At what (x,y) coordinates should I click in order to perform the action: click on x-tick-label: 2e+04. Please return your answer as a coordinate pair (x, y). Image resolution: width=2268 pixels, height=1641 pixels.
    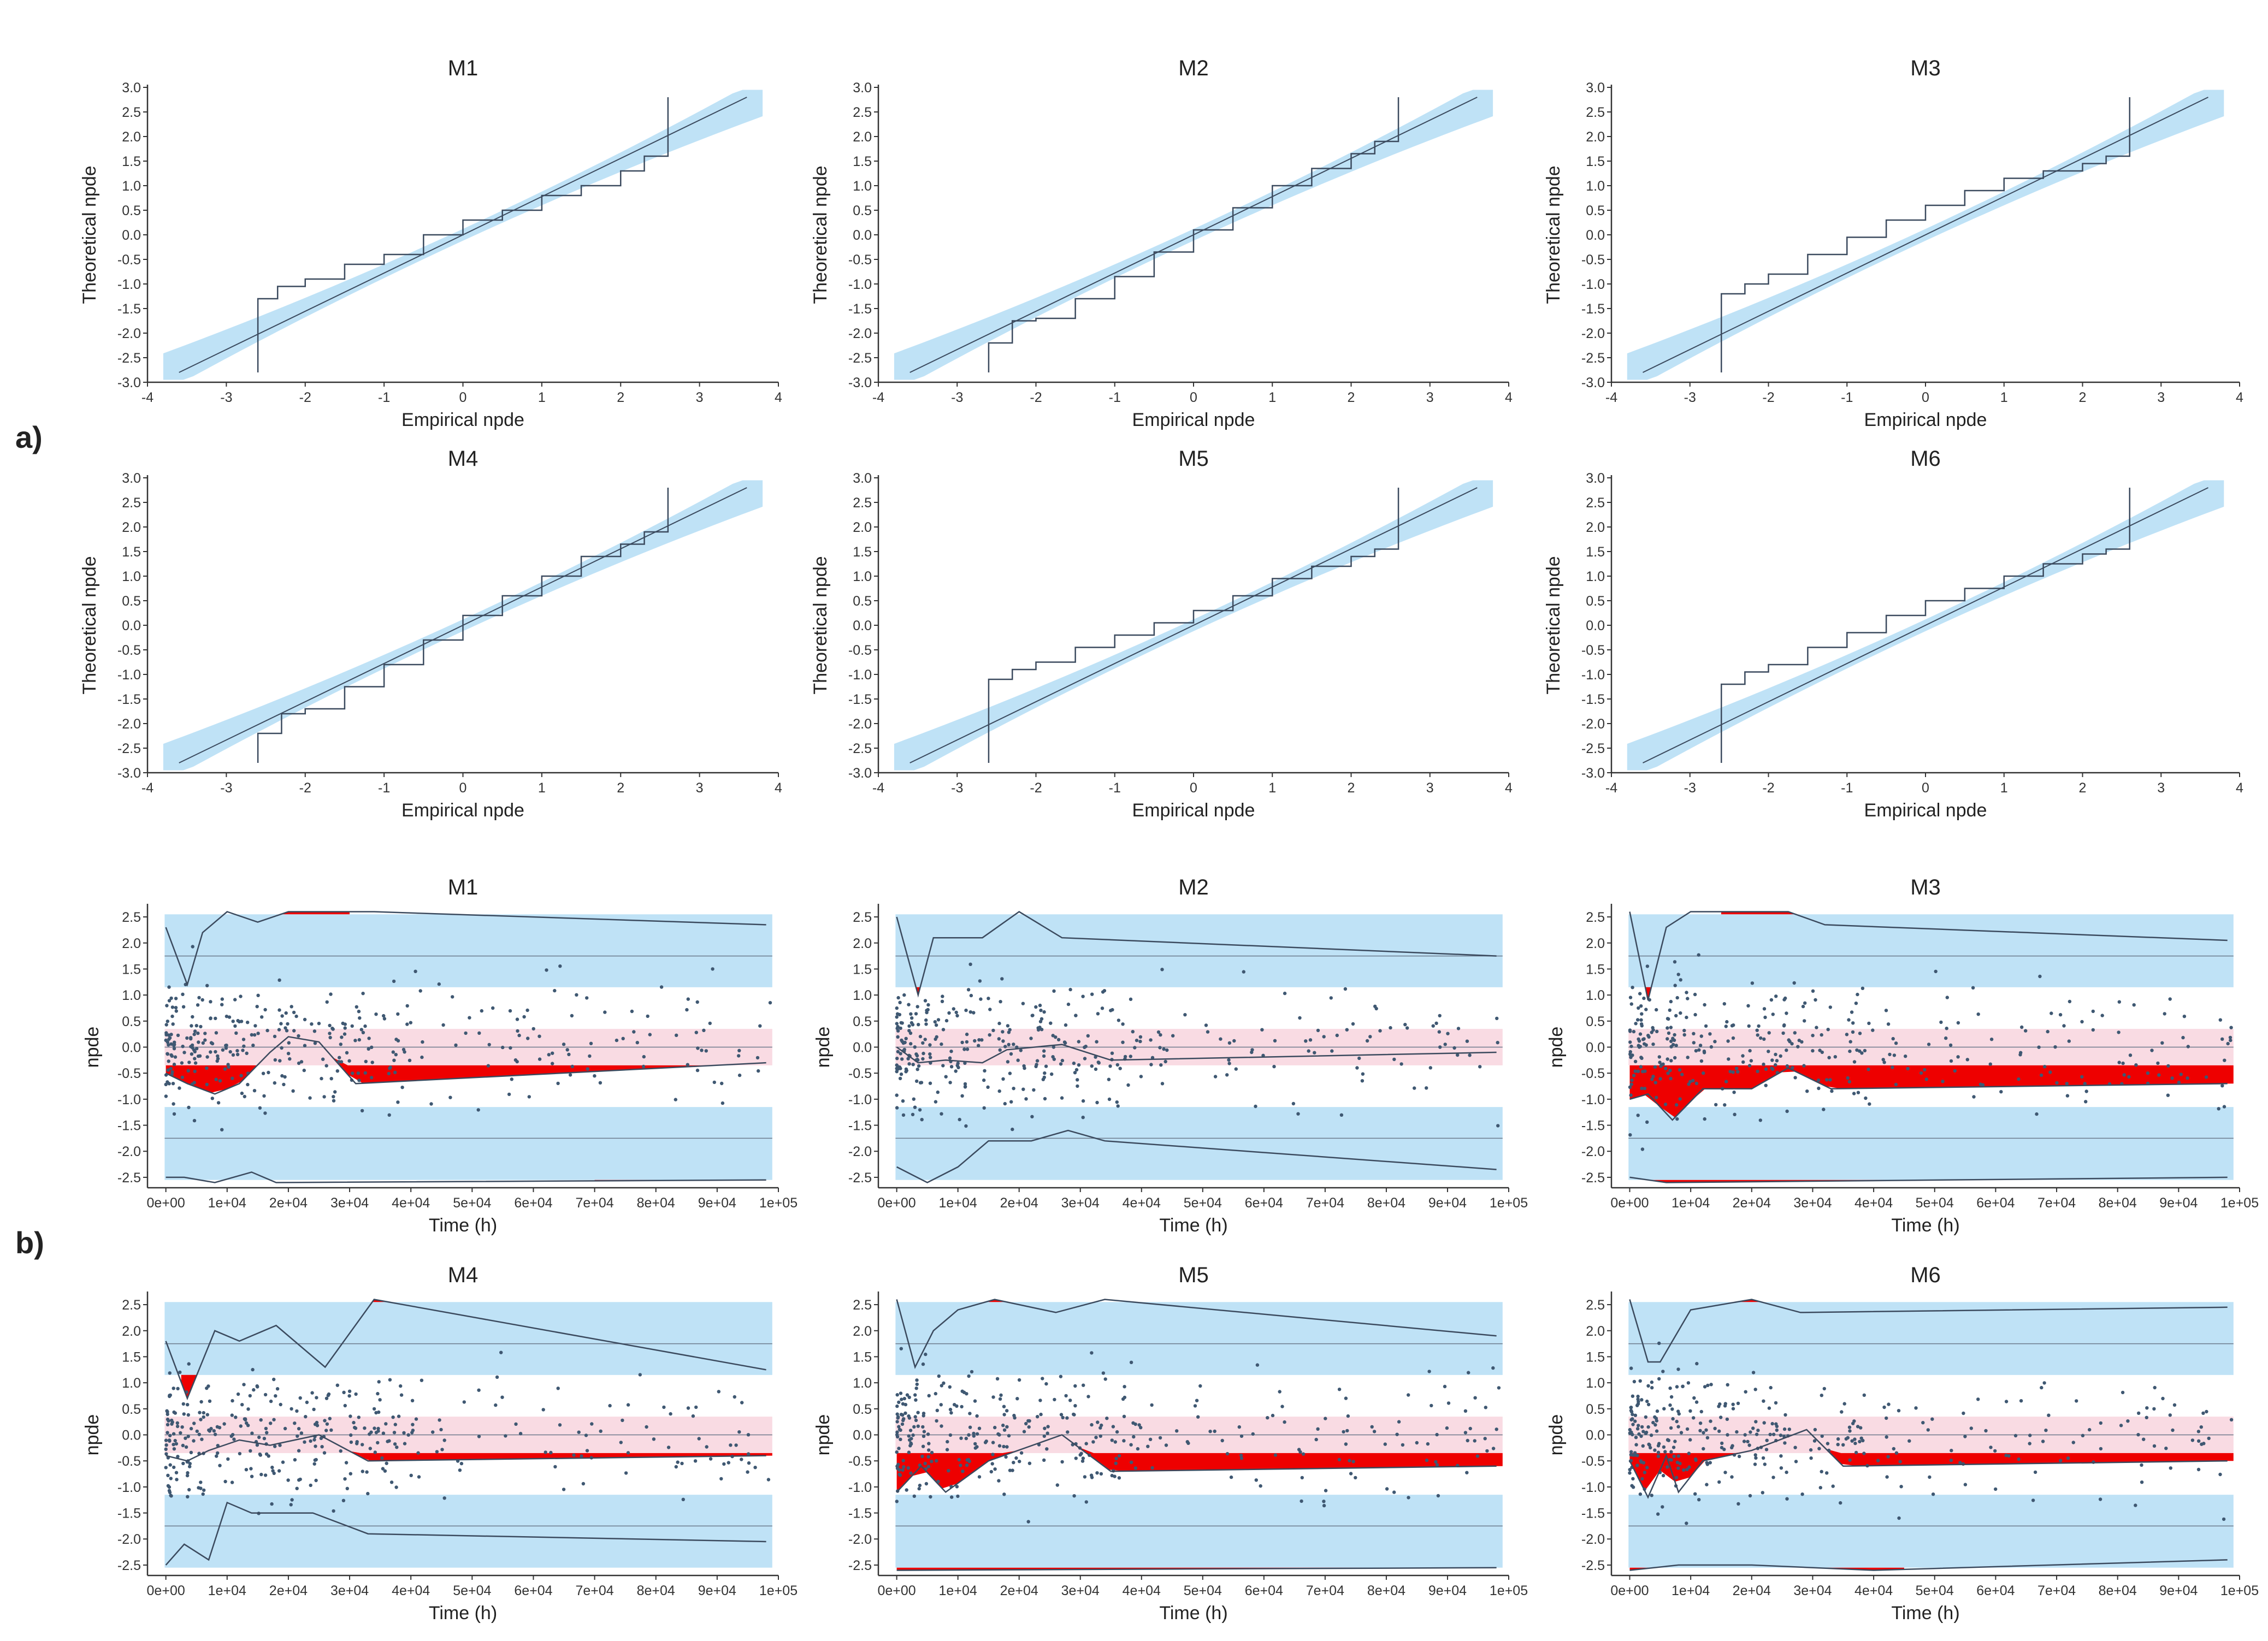
    Looking at the image, I should click on (1752, 1590).